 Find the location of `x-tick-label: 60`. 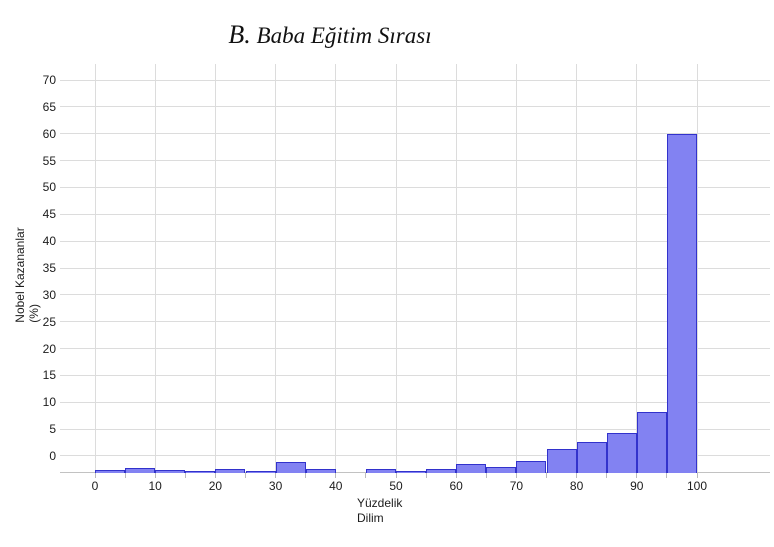

x-tick-label: 60 is located at coordinates (456, 486).